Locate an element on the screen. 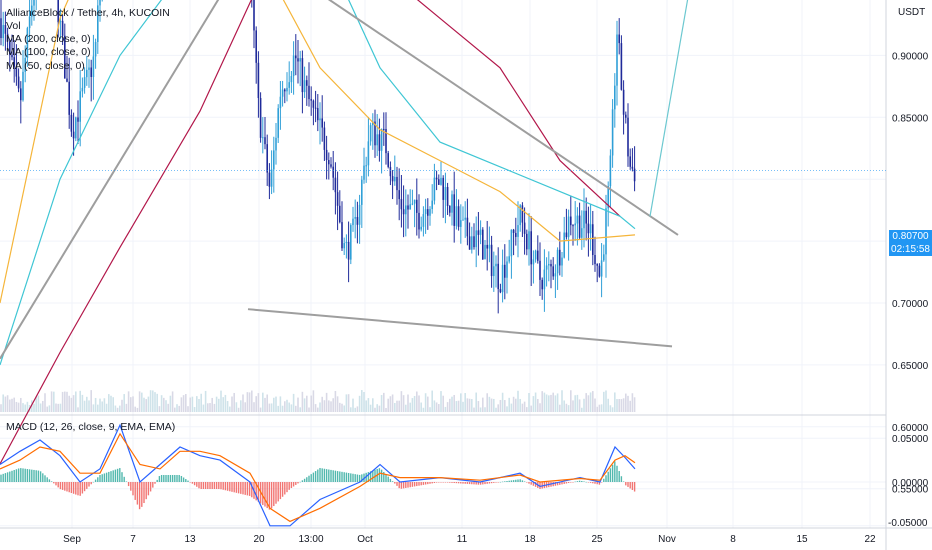  indicator-label-ma100: MA (100, close, 0) is located at coordinates (48, 52).